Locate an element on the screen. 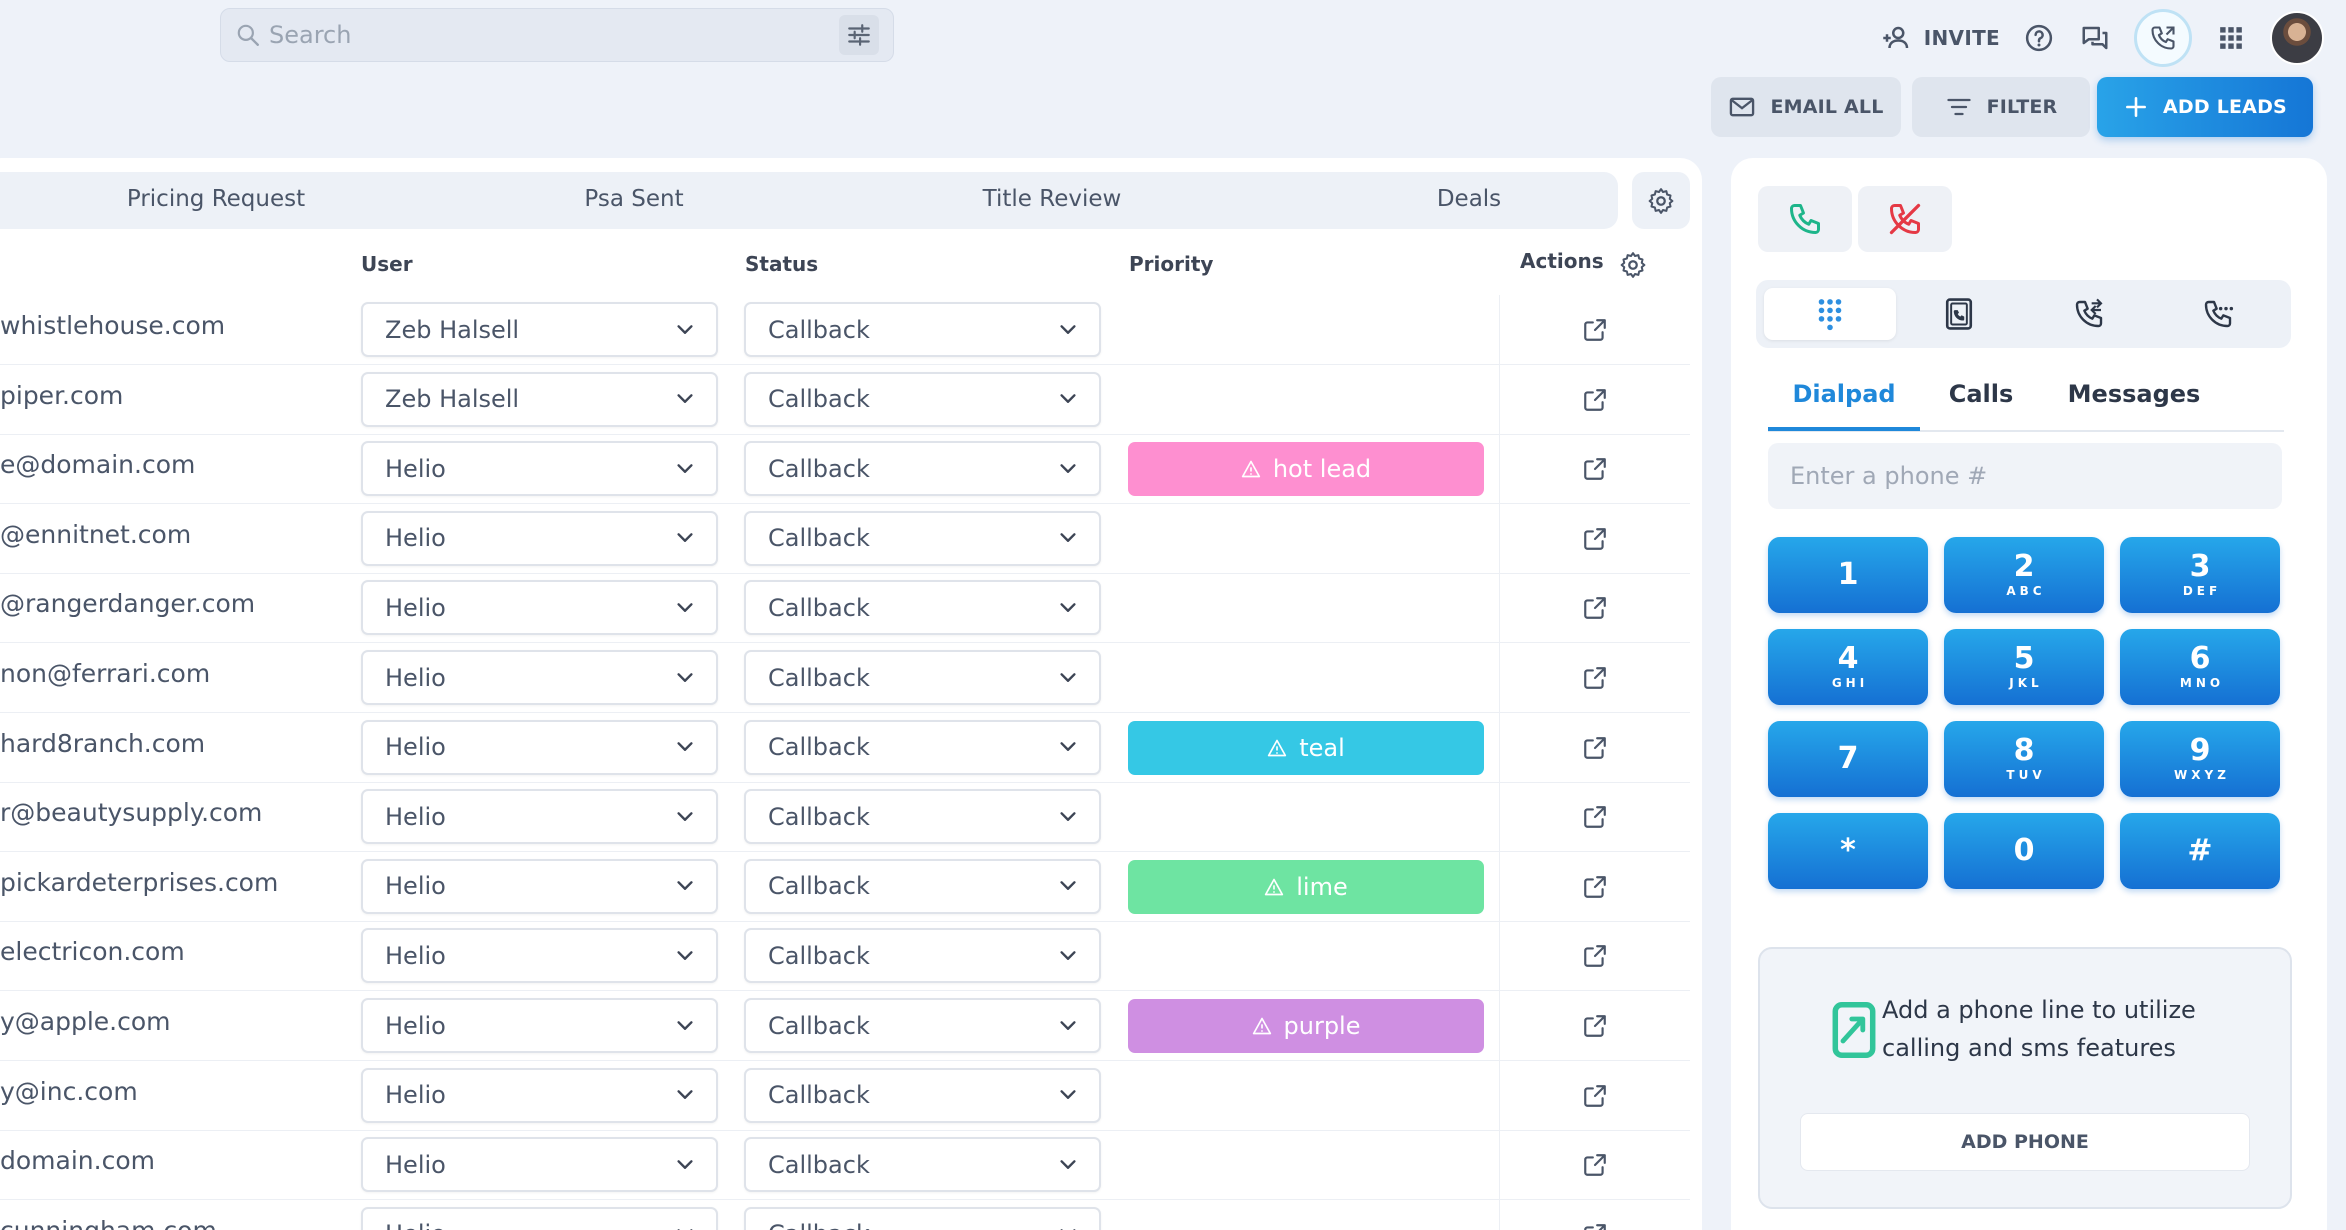  mode-dialpad-button is located at coordinates (1830, 314).